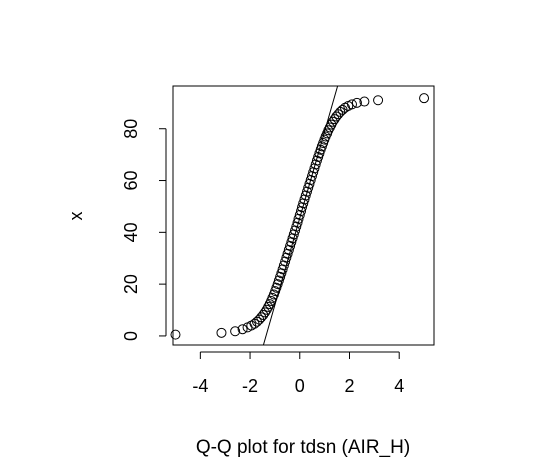 The width and height of the screenshot is (540, 471). What do you see at coordinates (200, 386) in the screenshot?
I see `x-tick-label: -4` at bounding box center [200, 386].